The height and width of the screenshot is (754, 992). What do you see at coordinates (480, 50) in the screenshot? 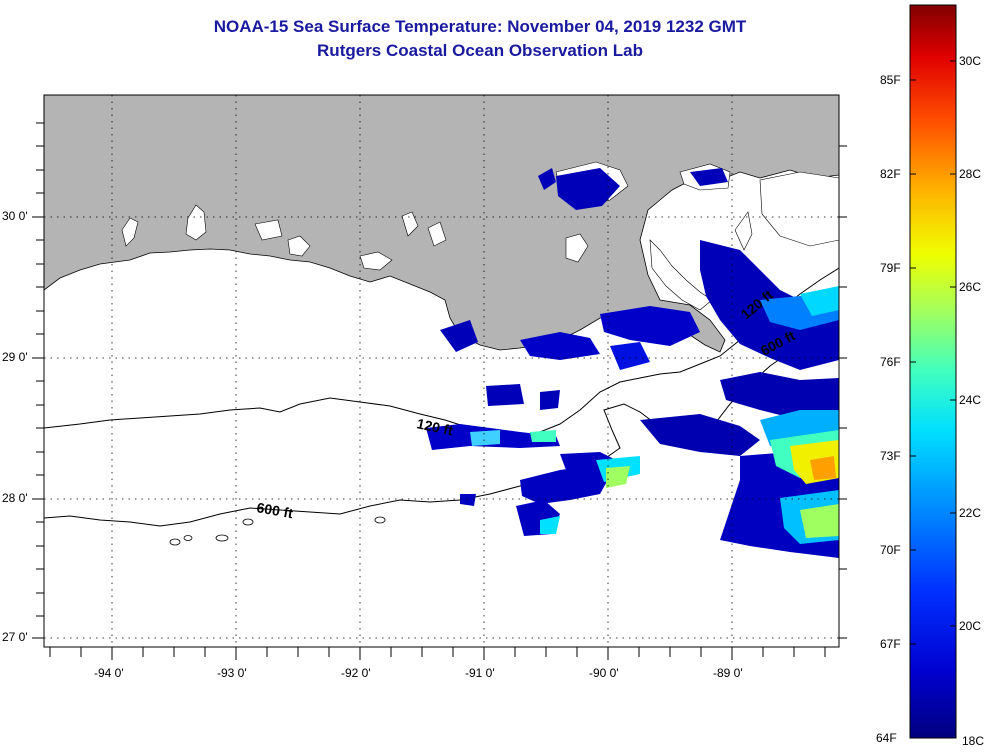
I see `map-subtitle: Rutgers Coastal Ocean Observation Lab` at bounding box center [480, 50].